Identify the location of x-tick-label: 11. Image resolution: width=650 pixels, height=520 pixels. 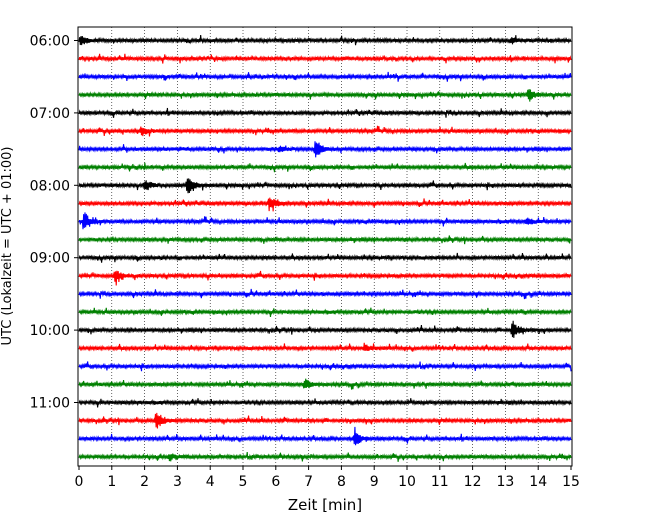
(440, 482).